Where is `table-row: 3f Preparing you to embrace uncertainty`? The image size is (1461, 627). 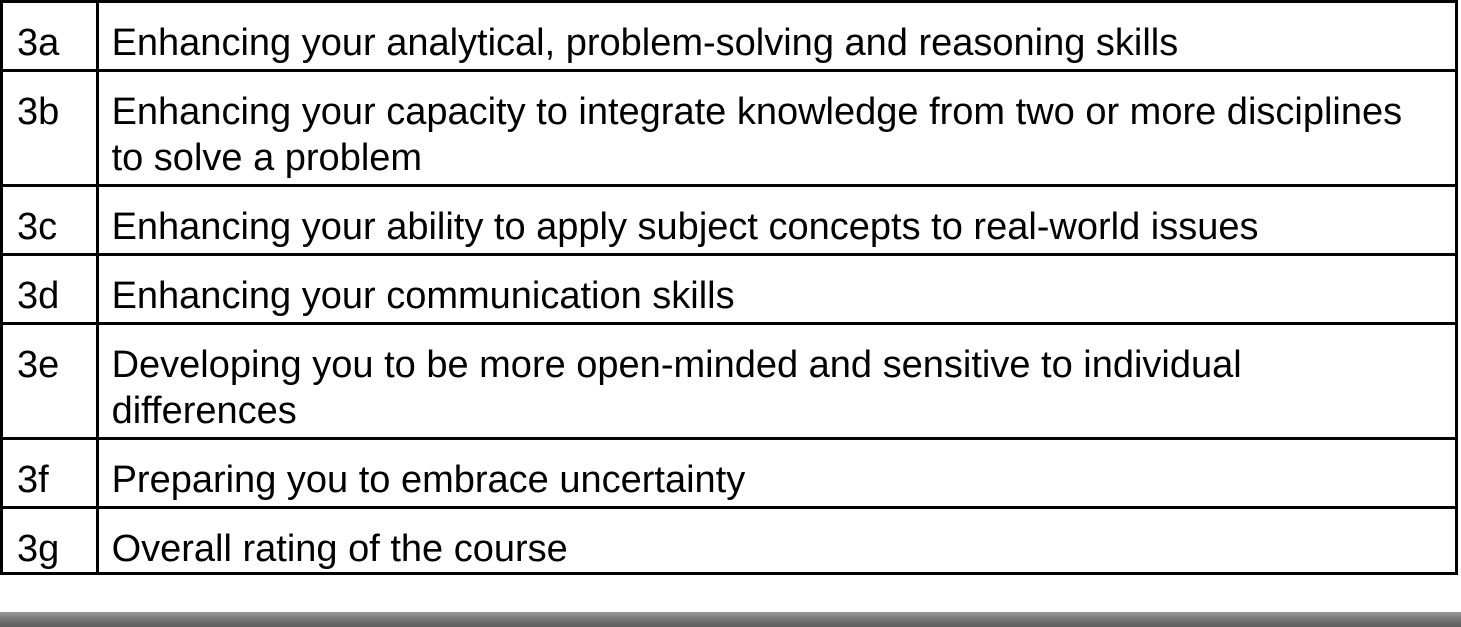
table-row: 3f Preparing you to embrace uncertainty is located at coordinates (729, 473).